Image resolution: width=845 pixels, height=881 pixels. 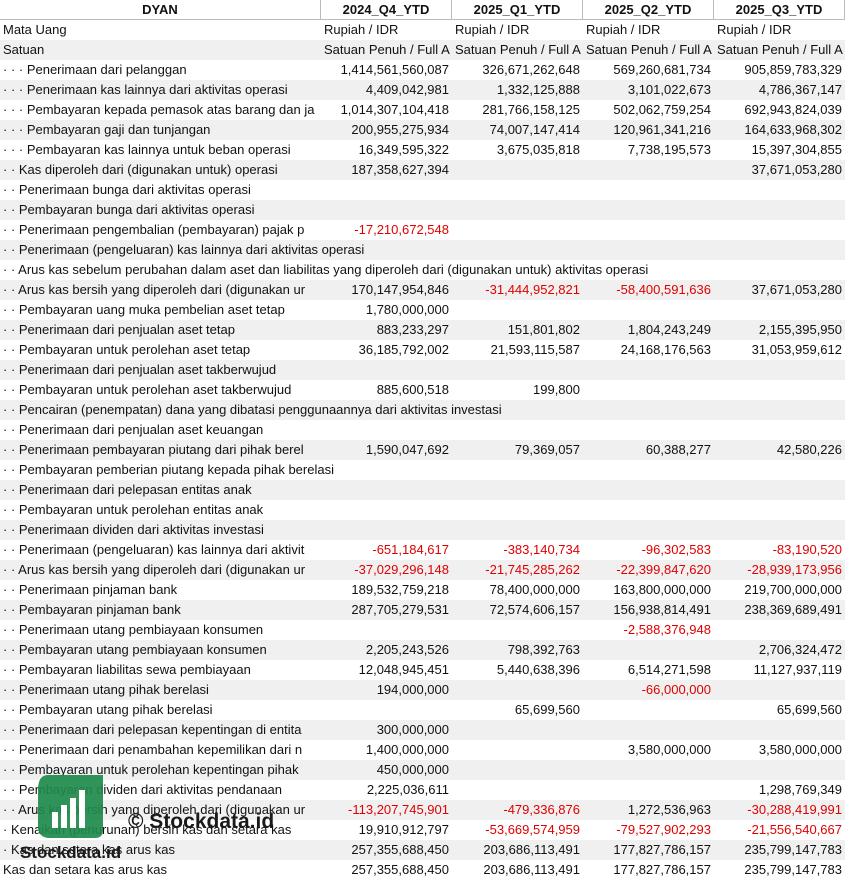 What do you see at coordinates (410, 549) in the screenshot?
I see `value-cell: -651,184,617` at bounding box center [410, 549].